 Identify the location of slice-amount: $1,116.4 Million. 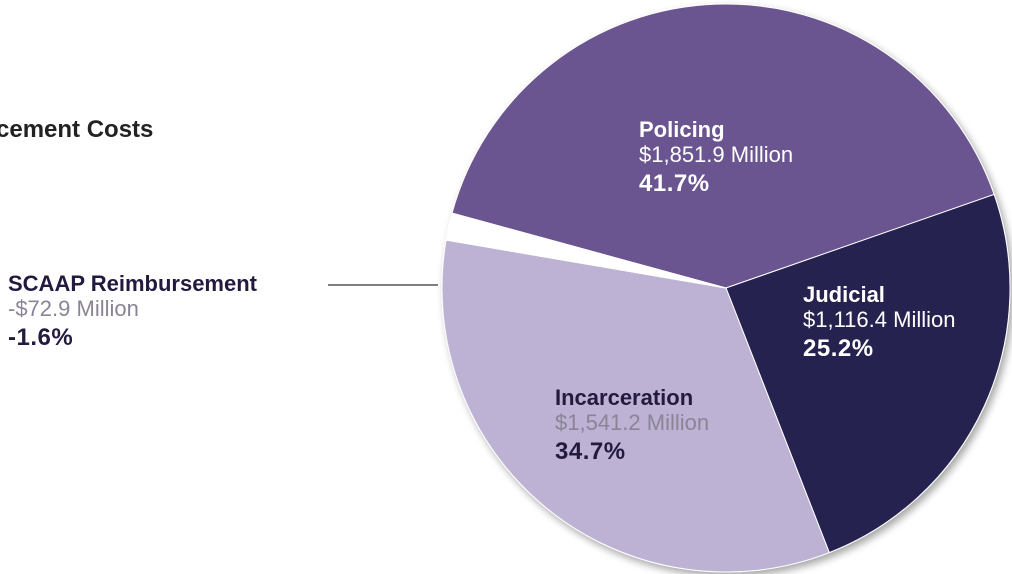
(879, 319).